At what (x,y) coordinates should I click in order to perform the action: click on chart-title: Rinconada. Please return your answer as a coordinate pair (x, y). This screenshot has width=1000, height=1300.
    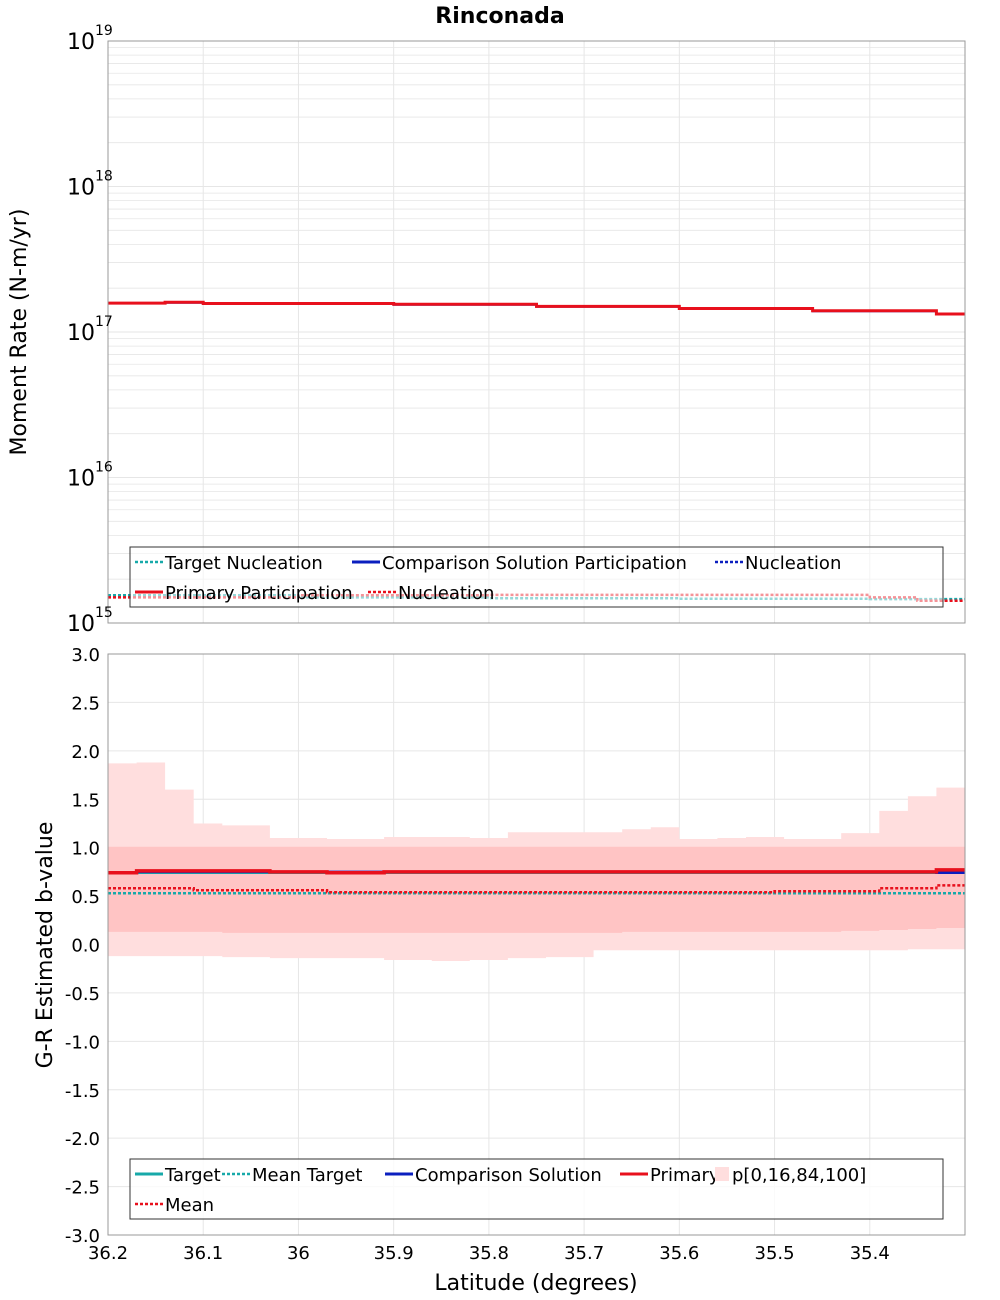
    Looking at the image, I should click on (499, 16).